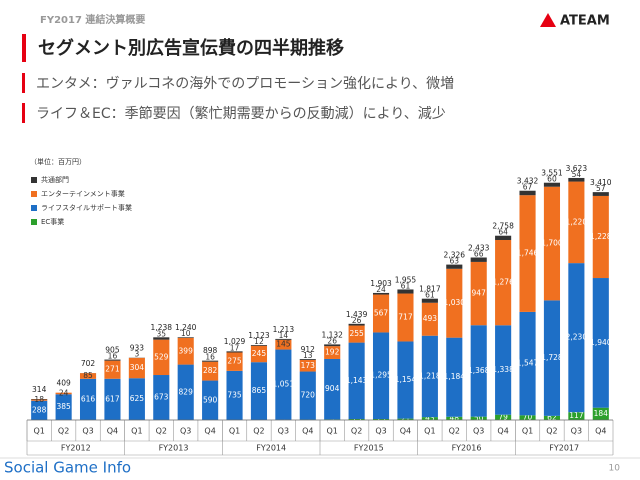  Describe the element at coordinates (357, 380) in the screenshot. I see `data-label: 1,143` at that location.